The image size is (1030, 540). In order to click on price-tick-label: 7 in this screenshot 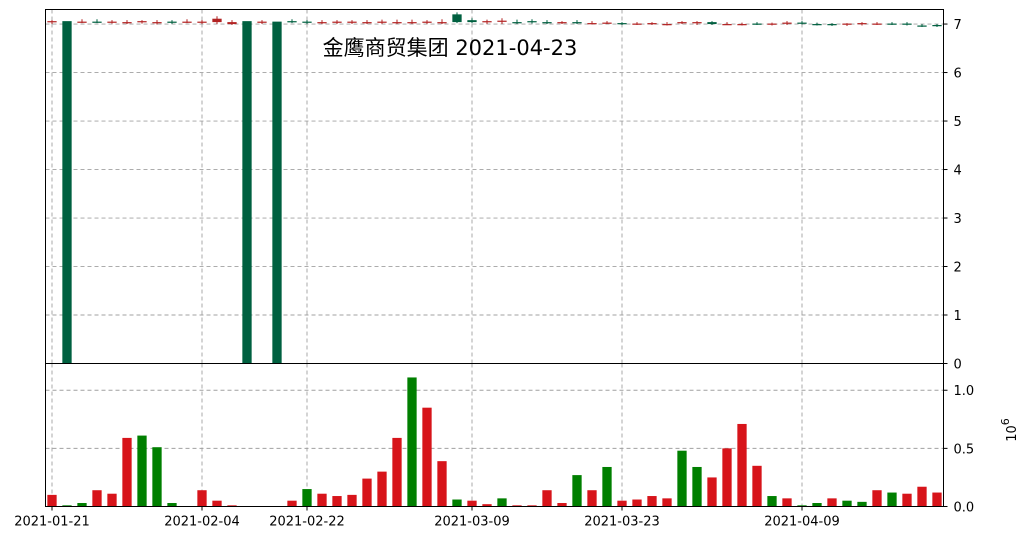, I will do `click(958, 25)`.